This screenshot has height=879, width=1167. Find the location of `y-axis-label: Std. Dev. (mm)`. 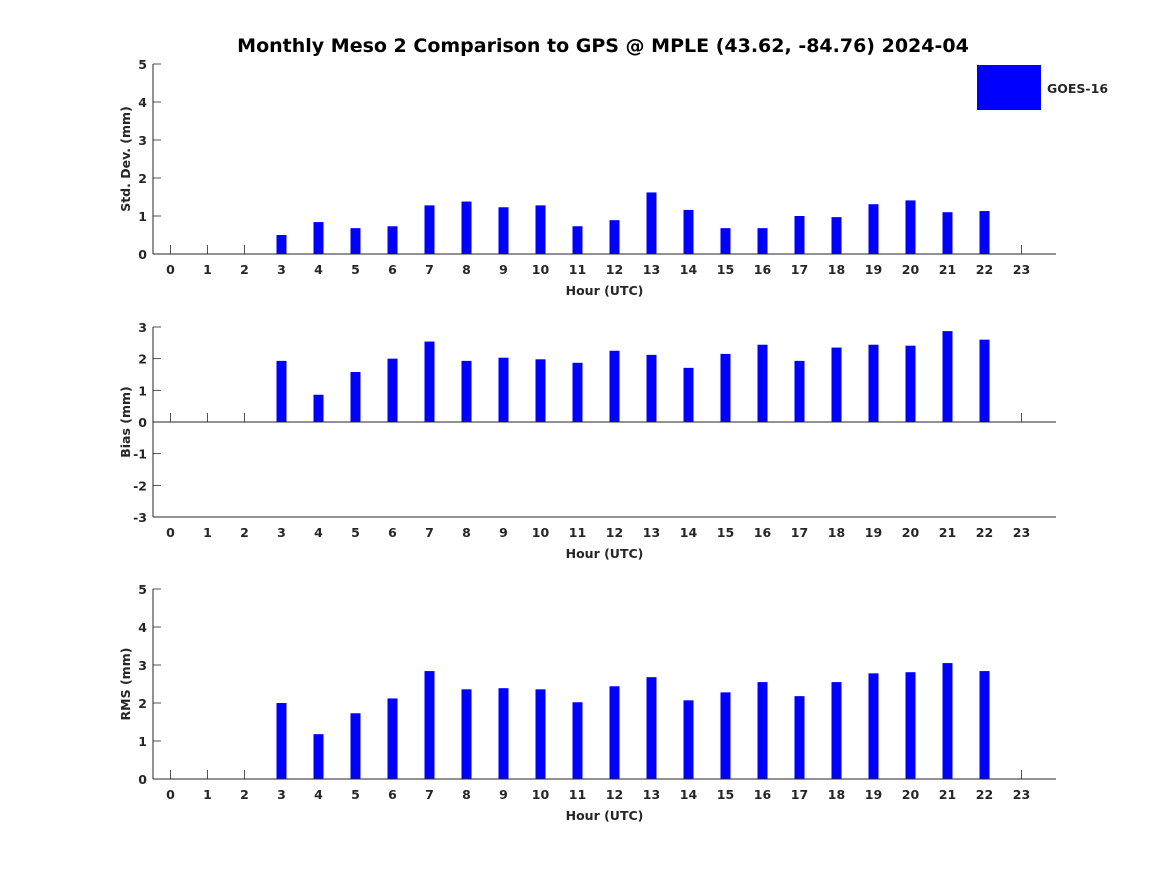

y-axis-label: Std. Dev. (mm) is located at coordinates (125, 159).